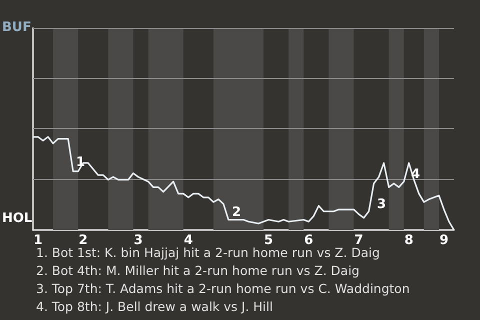  Describe the element at coordinates (208, 252) in the screenshot. I see `text: 1. Bot 1st: K. bin Hajjaj hit a 2-run home run vs Z. Daig` at that location.